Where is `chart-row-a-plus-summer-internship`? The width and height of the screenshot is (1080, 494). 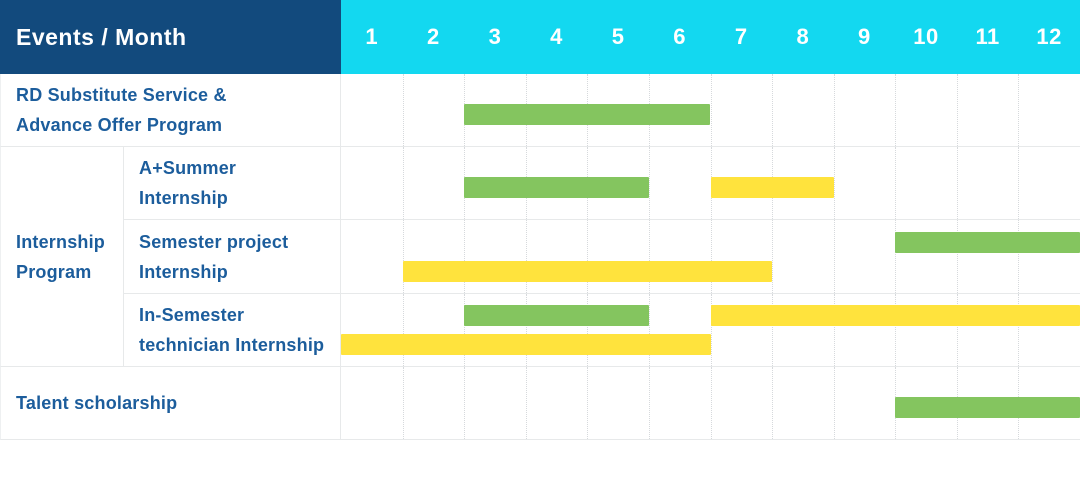
chart-row-a-plus-summer-internship is located at coordinates (710, 183).